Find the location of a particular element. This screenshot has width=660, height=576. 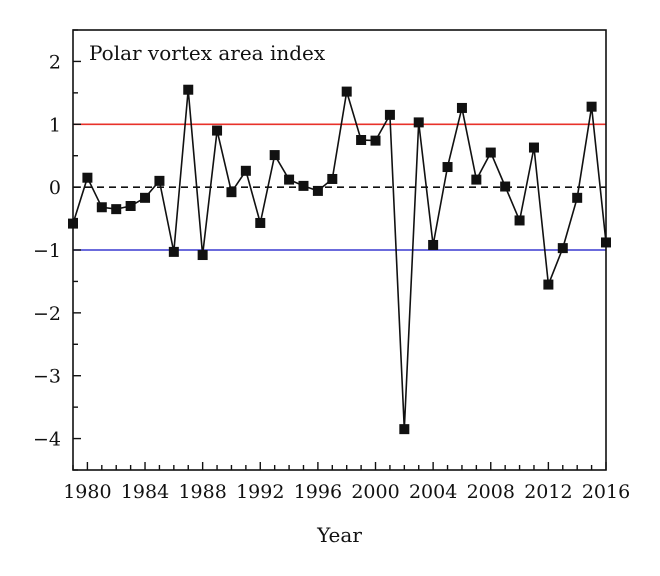

data-point-1997 is located at coordinates (332, 178).